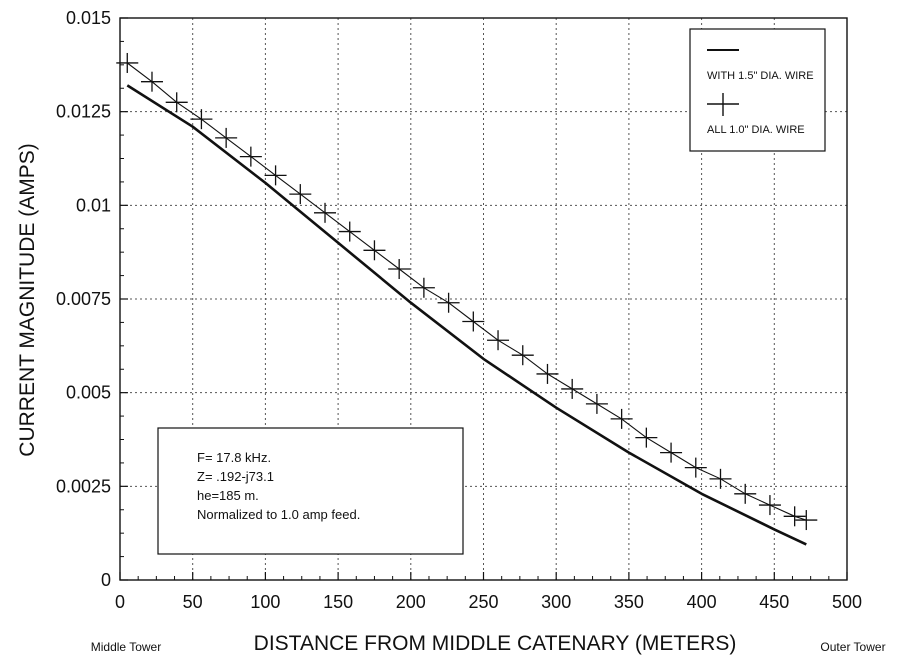 The height and width of the screenshot is (659, 906). I want to click on x-tick-label: 100, so click(265, 602).